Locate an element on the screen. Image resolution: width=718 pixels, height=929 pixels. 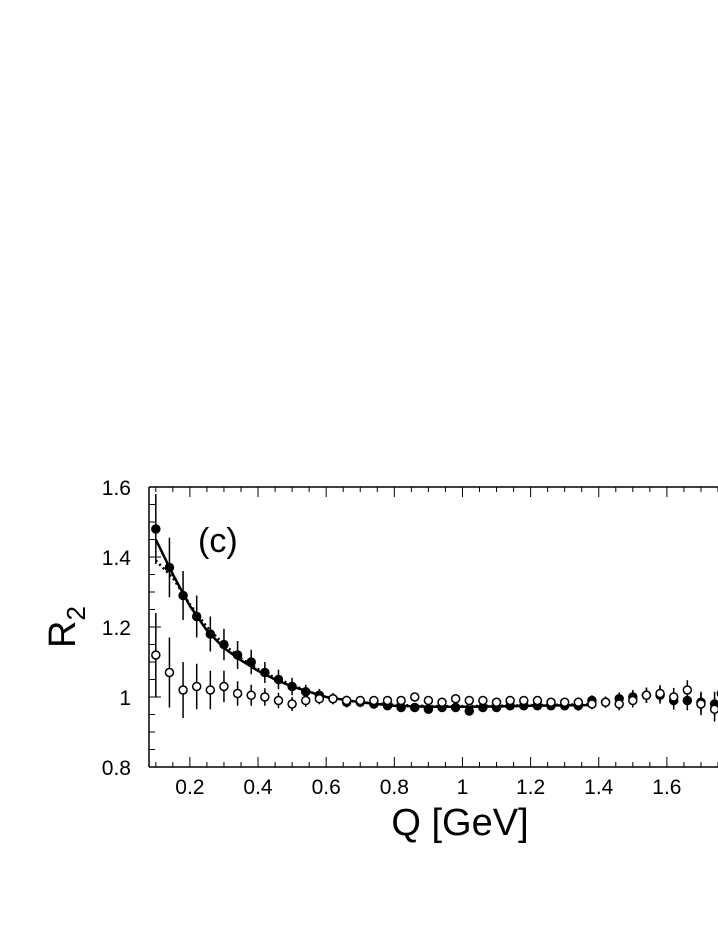
y-tick-label: 1.2 is located at coordinates (116, 628).